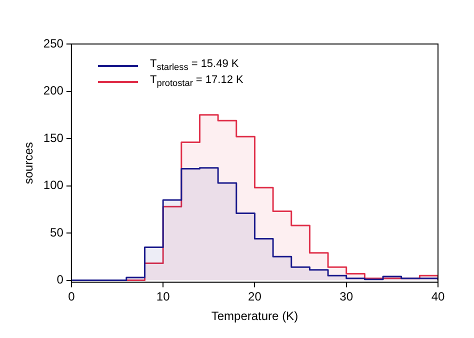  Describe the element at coordinates (29, 163) in the screenshot. I see `y-axis-title: sources` at that location.